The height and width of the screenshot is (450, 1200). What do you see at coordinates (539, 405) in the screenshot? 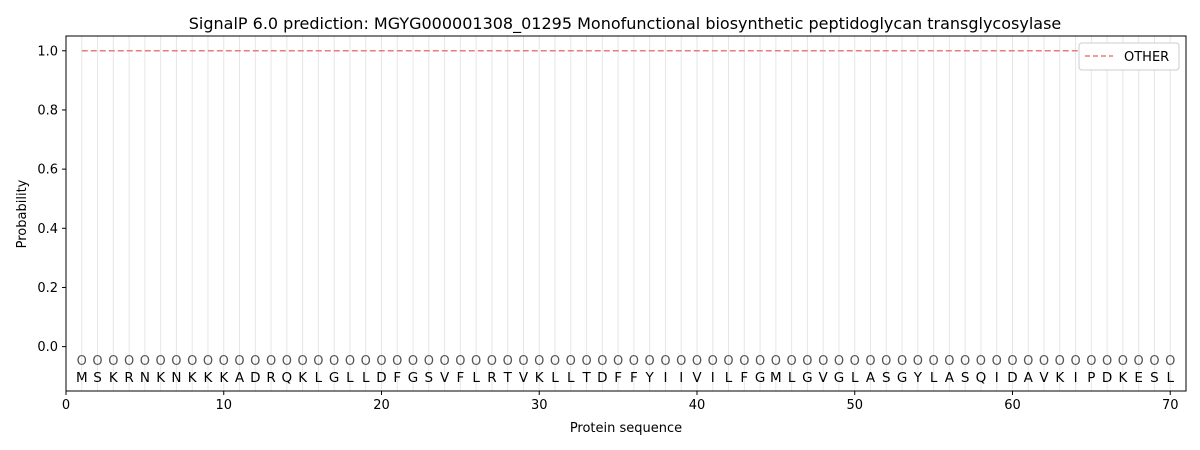
I see `x-tick-label: 30` at bounding box center [539, 405].